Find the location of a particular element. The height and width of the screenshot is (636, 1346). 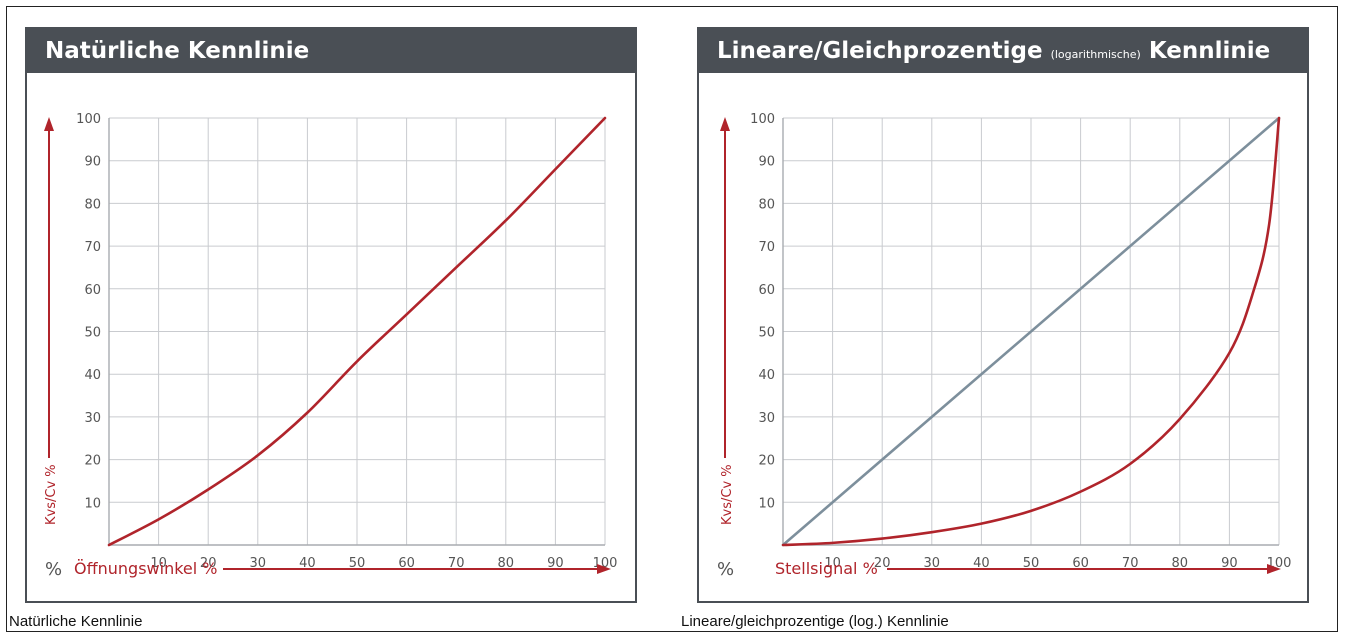

x-axis-label: Öffnungswinkel % is located at coordinates (145, 568).